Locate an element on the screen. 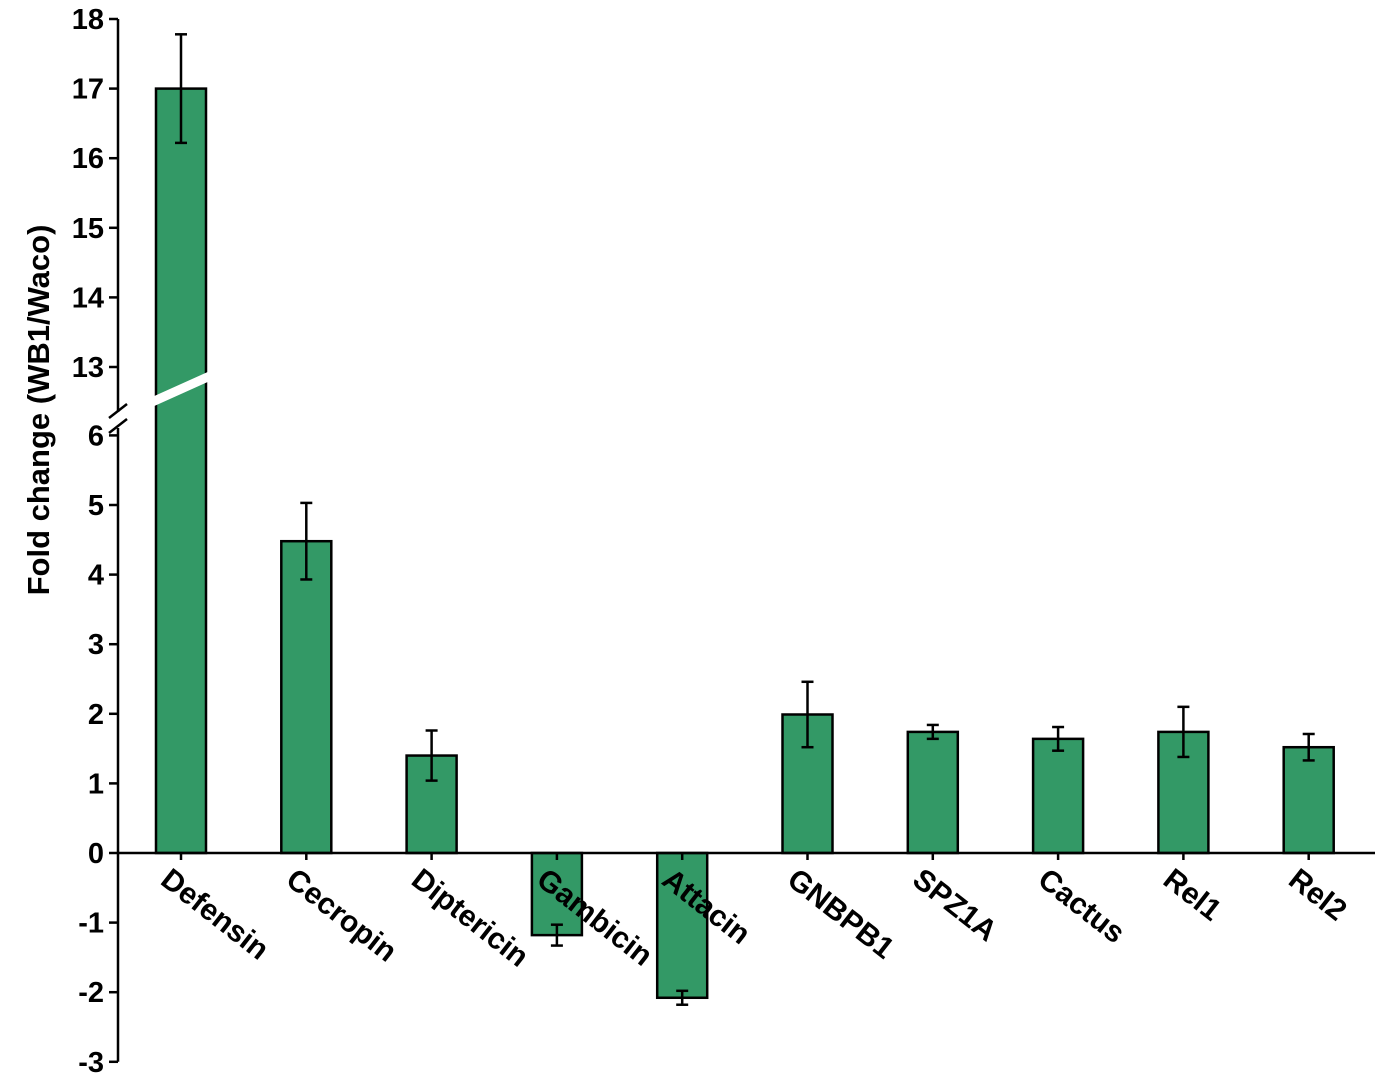 This screenshot has height=1085, width=1381. y-tick-label: 6 is located at coordinates (96, 436).